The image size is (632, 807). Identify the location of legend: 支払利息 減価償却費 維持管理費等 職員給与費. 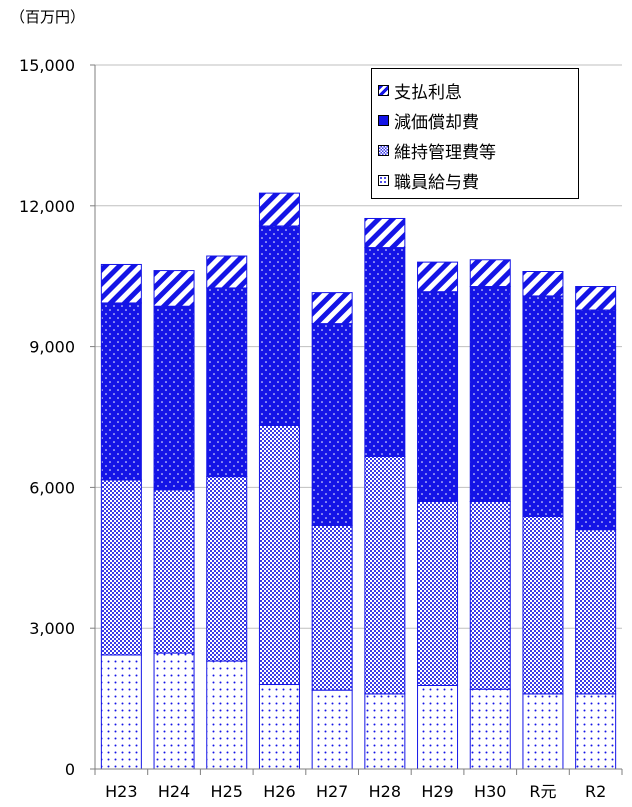
(475, 133).